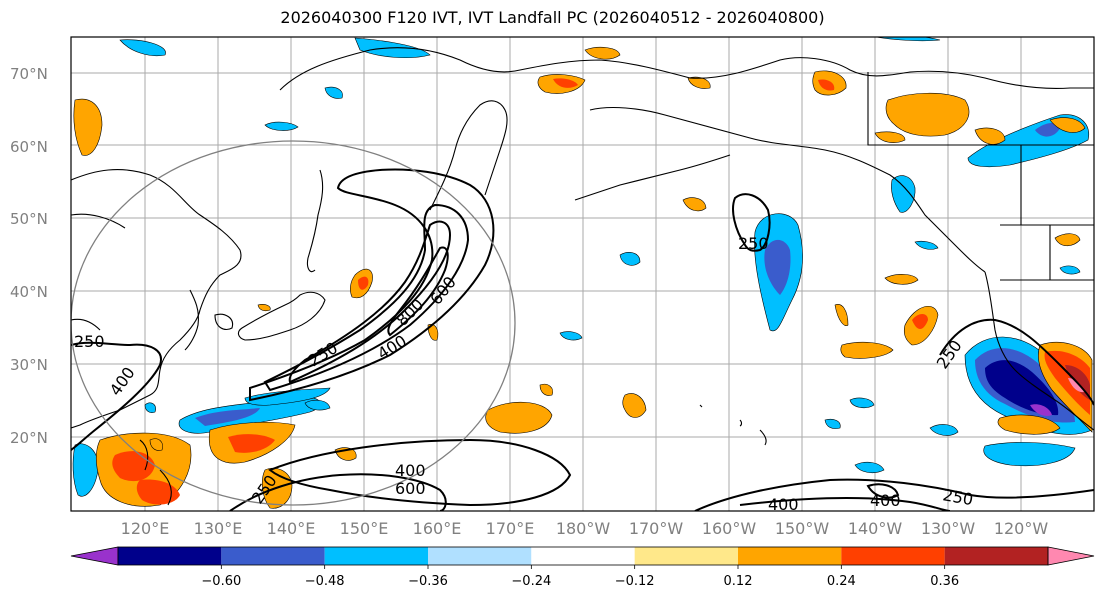 This screenshot has width=1105, height=604. Describe the element at coordinates (29, 292) in the screenshot. I see `lat-label-40n: 40°N` at that location.